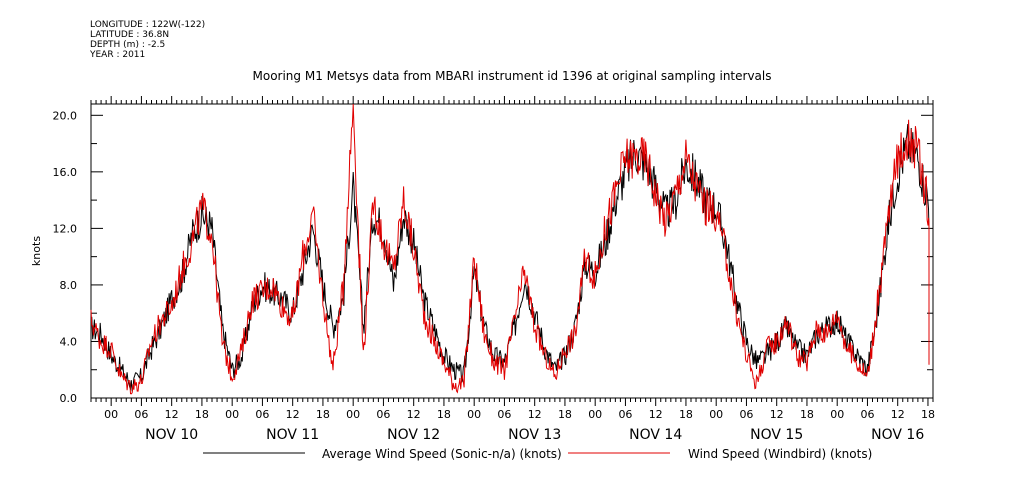 Image resolution: width=1009 pixels, height=504 pixels. I want to click on y-axis-label: knots, so click(36, 251).